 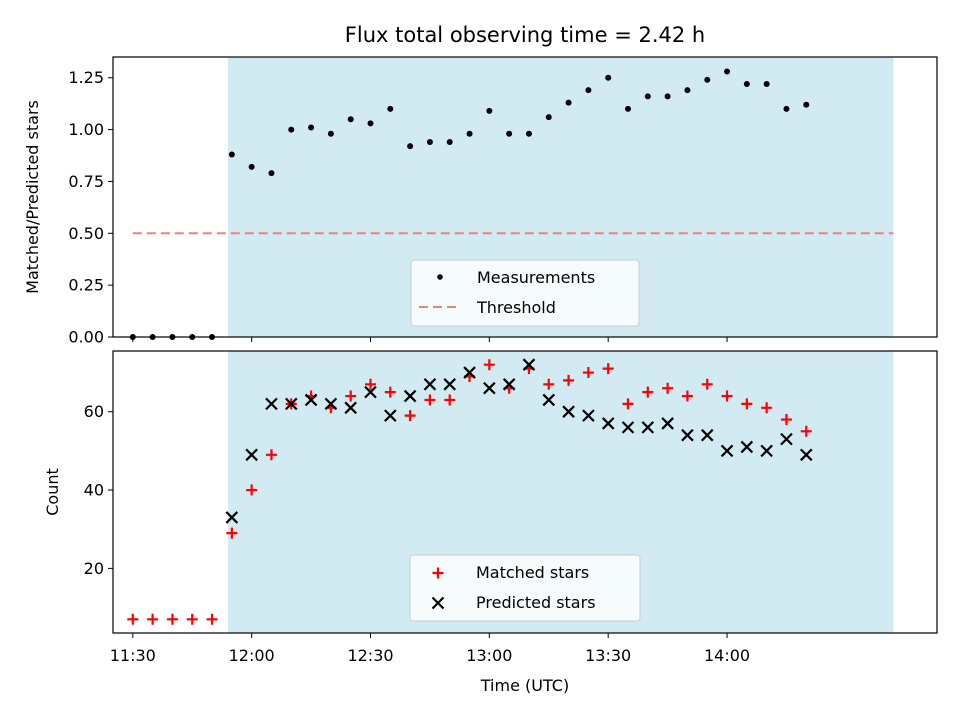 I want to click on matched-legend-marker, so click(x=438, y=573).